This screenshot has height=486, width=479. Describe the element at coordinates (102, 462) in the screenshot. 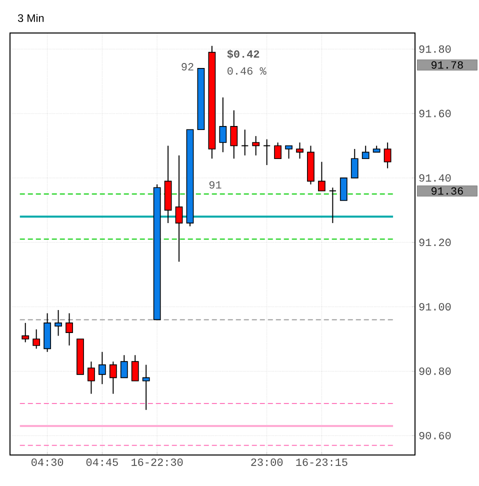

I see `x-tick-label: 04:45` at that location.